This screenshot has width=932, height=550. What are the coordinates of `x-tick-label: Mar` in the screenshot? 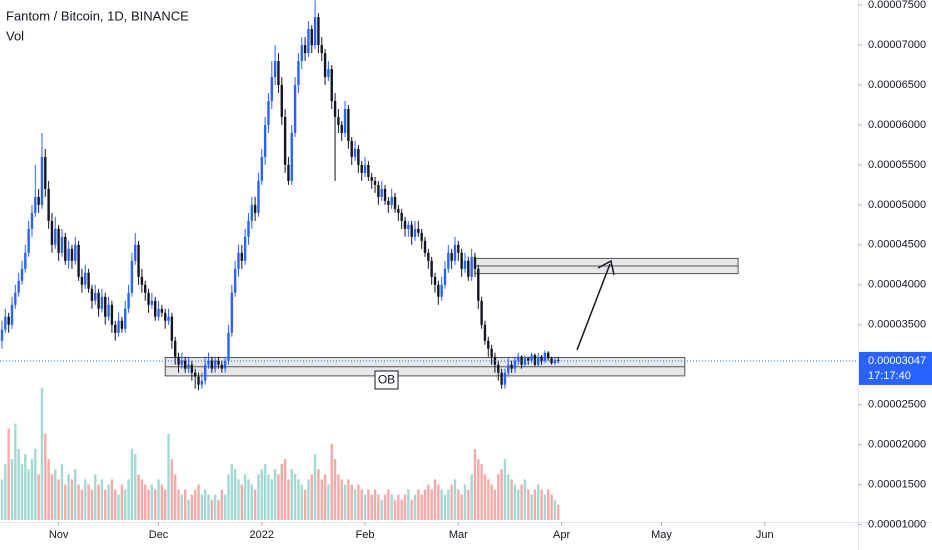 It's located at (458, 535).